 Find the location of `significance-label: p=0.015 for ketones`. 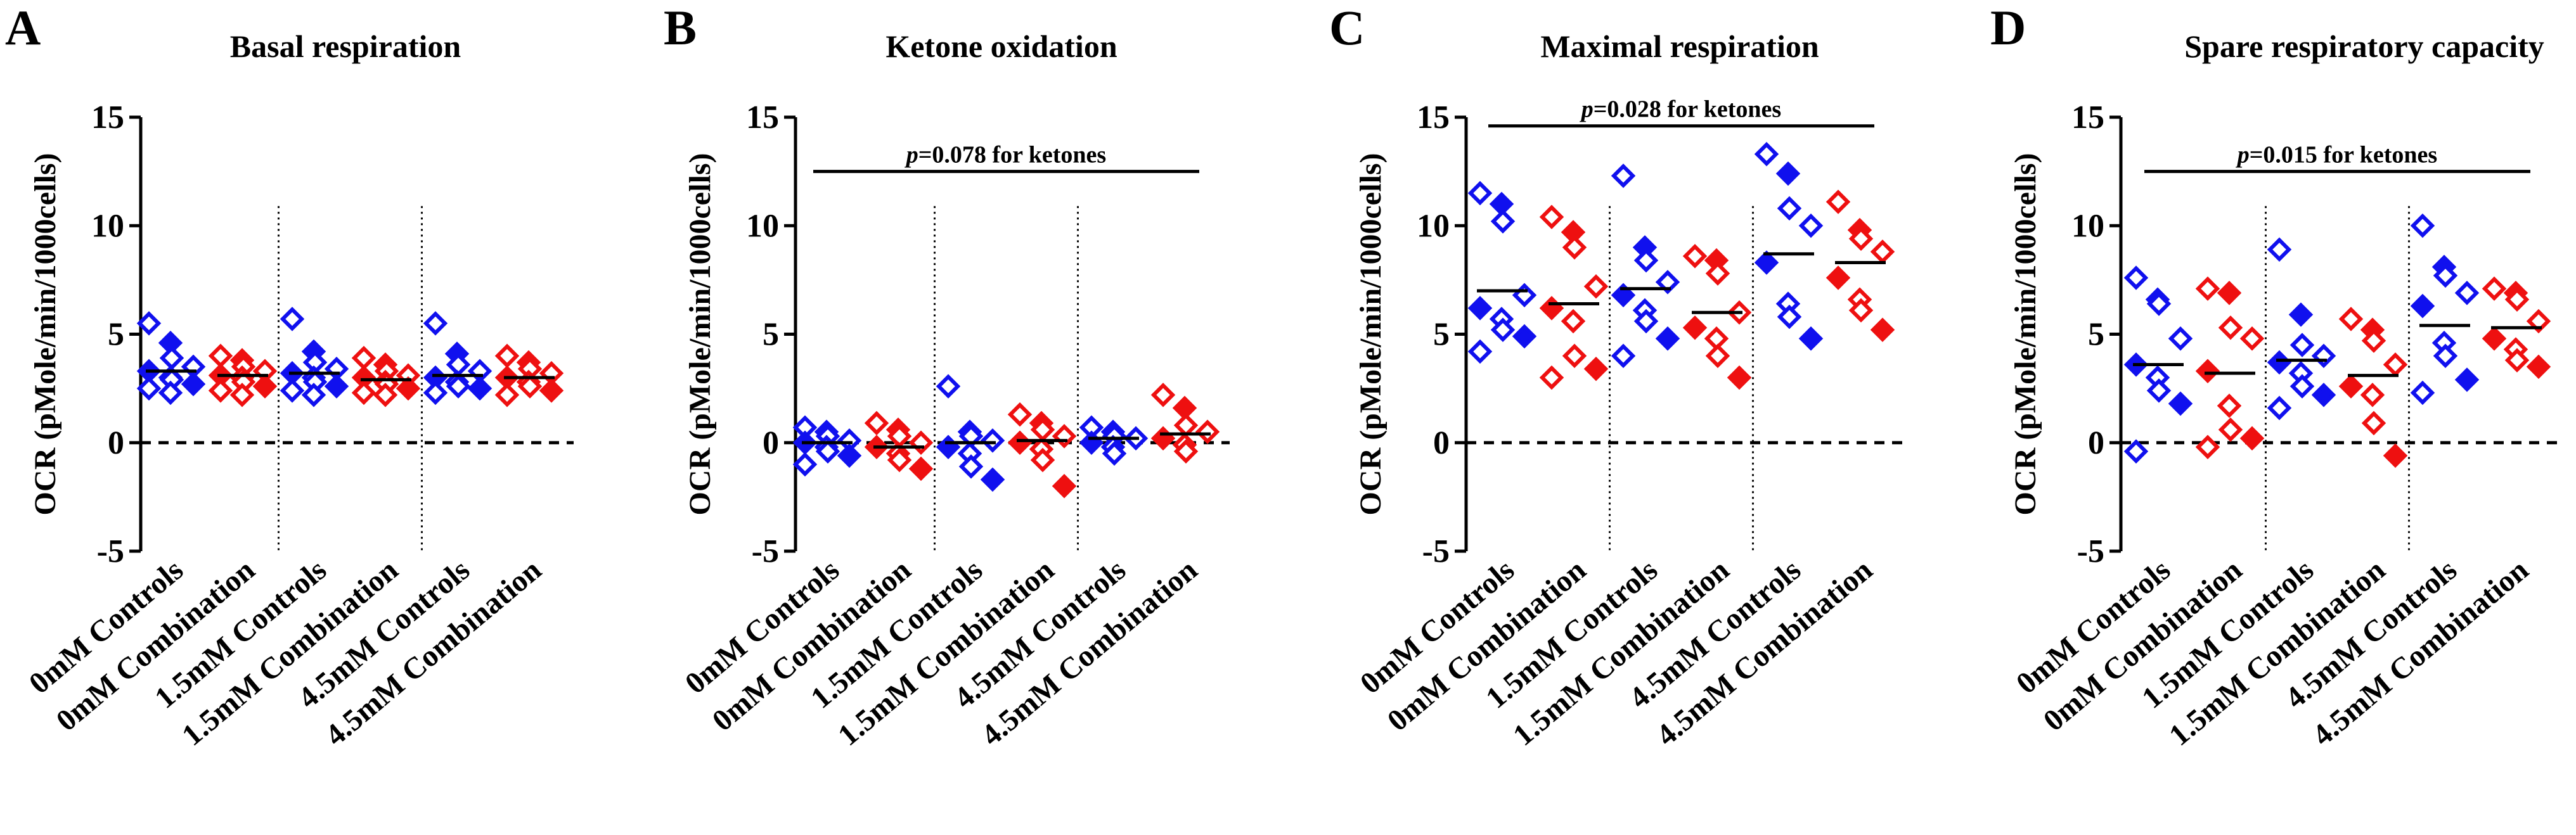

significance-label: p=0.015 for ketones is located at coordinates (2336, 155).